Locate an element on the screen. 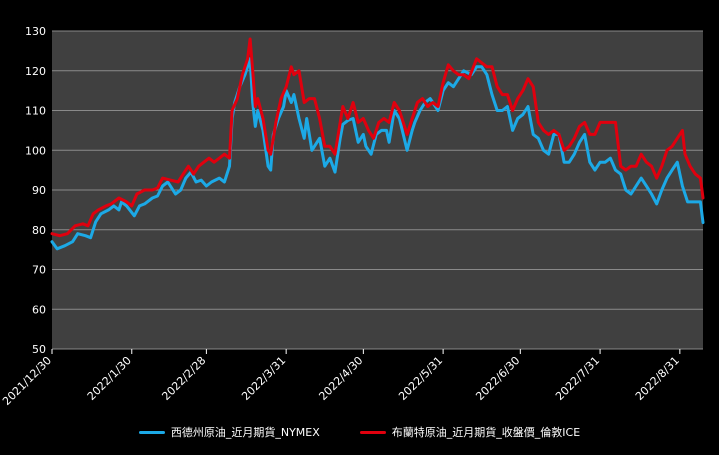 This screenshot has width=719, height=455. y-tick-label: 50 is located at coordinates (39, 349).